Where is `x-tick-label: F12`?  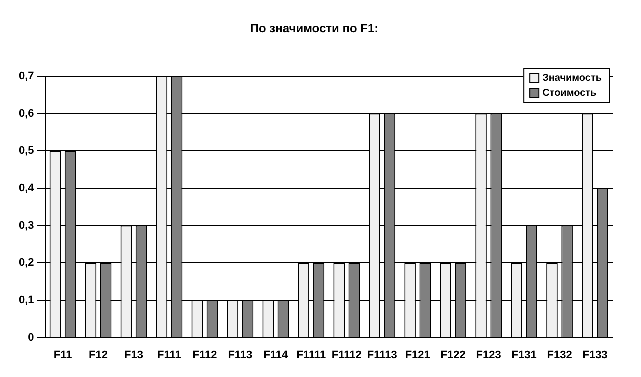
x-tick-label: F12 is located at coordinates (98, 355).